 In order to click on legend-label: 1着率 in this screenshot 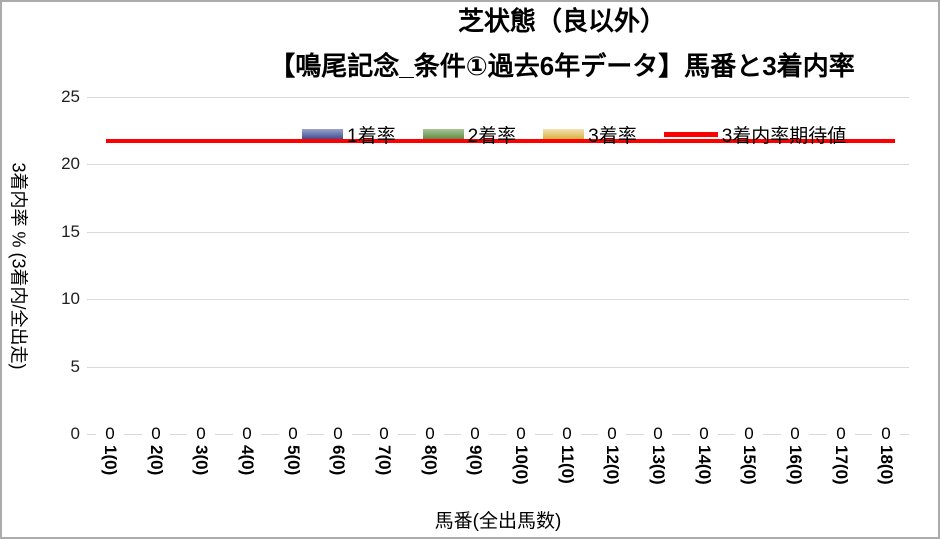, I will do `click(371, 136)`.